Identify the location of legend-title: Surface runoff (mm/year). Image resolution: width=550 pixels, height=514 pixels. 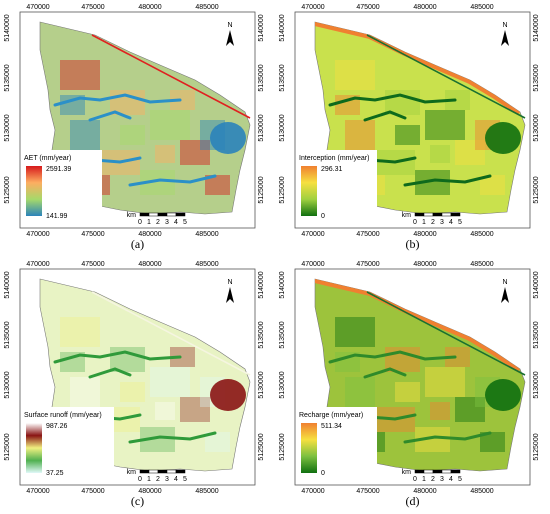
(63, 415).